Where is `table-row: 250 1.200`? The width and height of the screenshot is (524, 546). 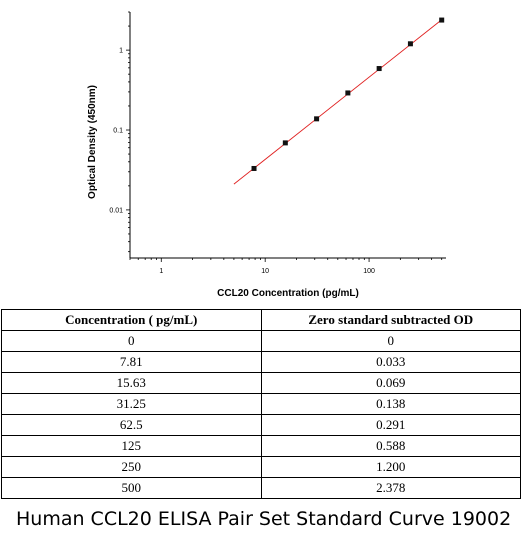 table-row: 250 1.200 is located at coordinates (261, 467).